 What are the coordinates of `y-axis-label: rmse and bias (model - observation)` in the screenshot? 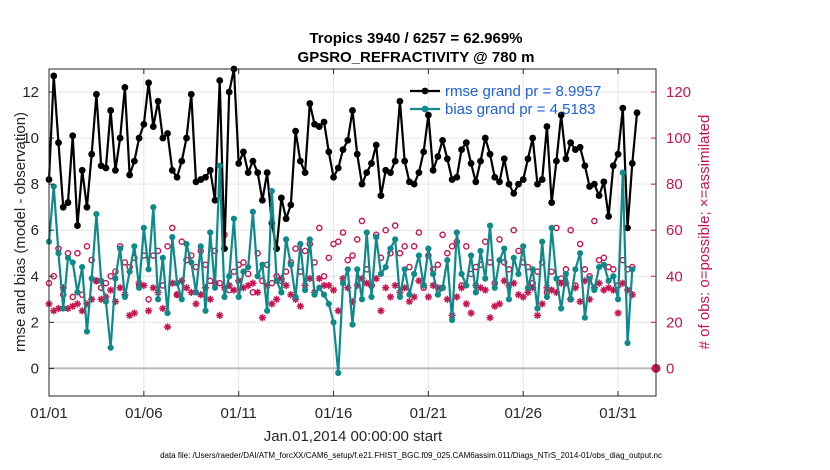 It's located at (20, 232).